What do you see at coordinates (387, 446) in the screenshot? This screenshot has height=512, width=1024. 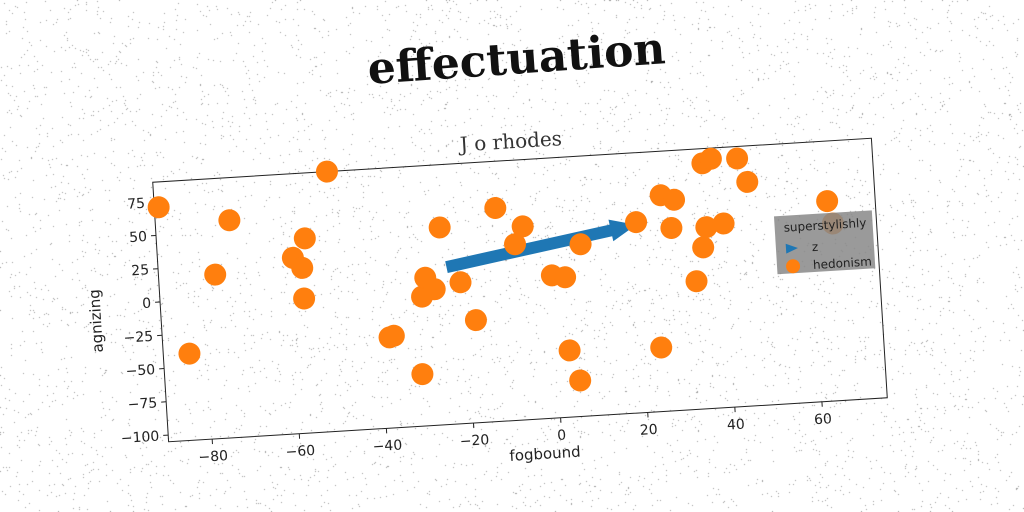 I see `x-tick-label: −40` at bounding box center [387, 446].